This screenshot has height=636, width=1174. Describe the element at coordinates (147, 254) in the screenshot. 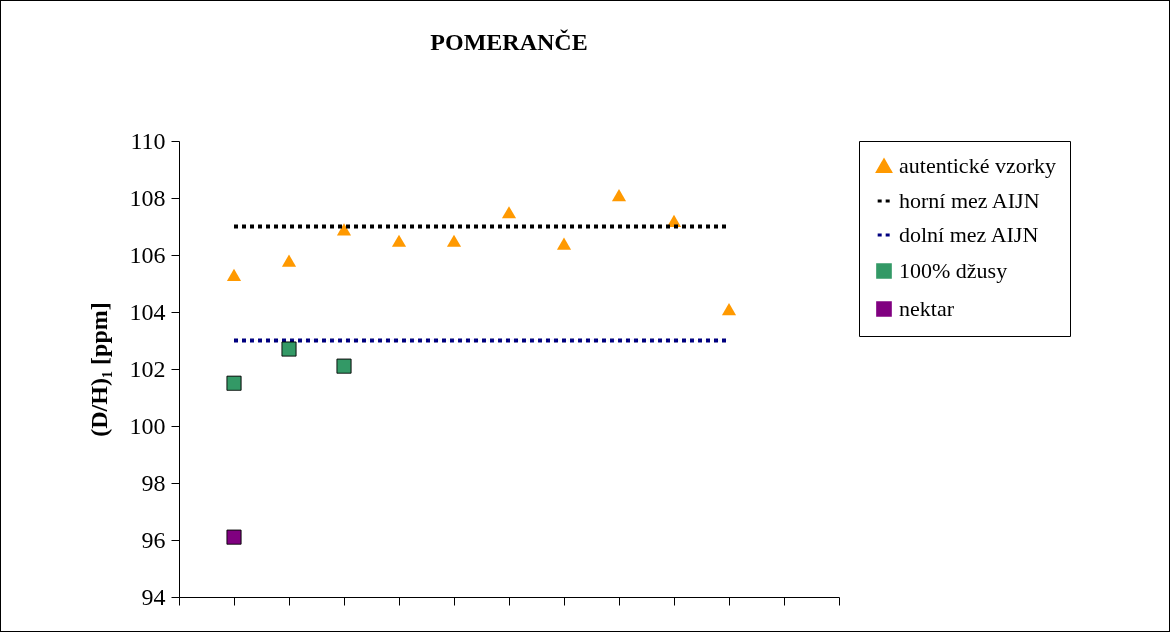

I see `y-tick-label: 106` at that location.